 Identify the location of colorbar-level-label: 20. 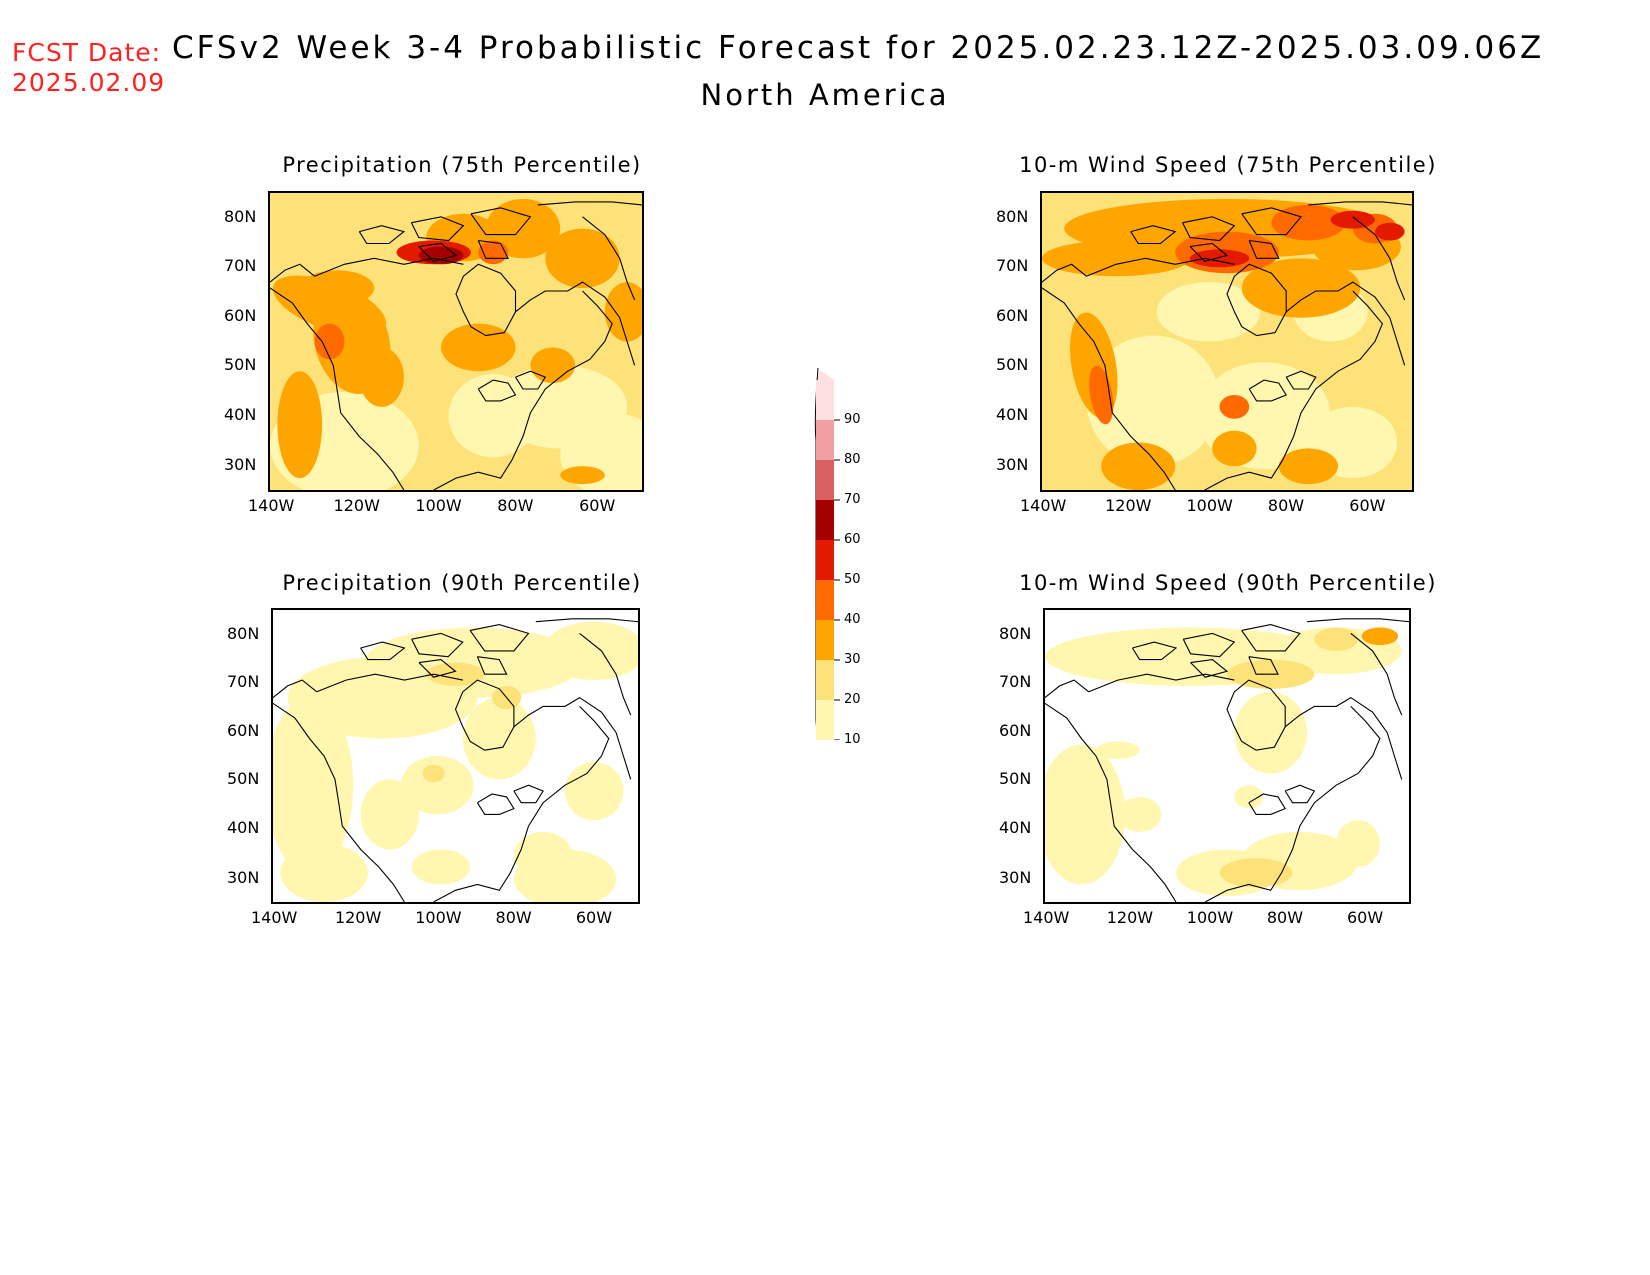
(852, 699).